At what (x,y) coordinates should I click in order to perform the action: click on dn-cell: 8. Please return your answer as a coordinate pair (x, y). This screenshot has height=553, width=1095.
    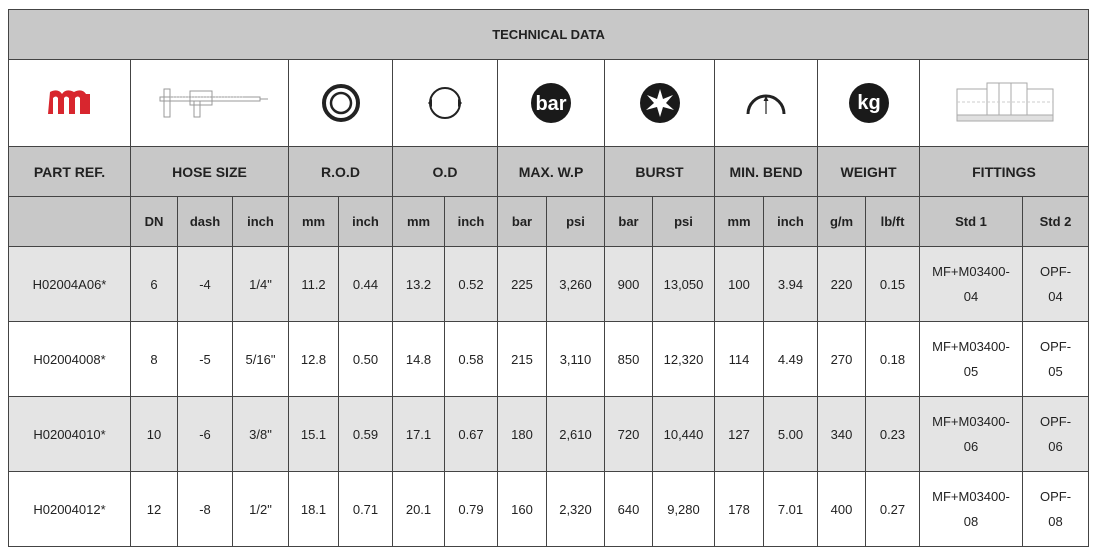
    Looking at the image, I should click on (154, 359).